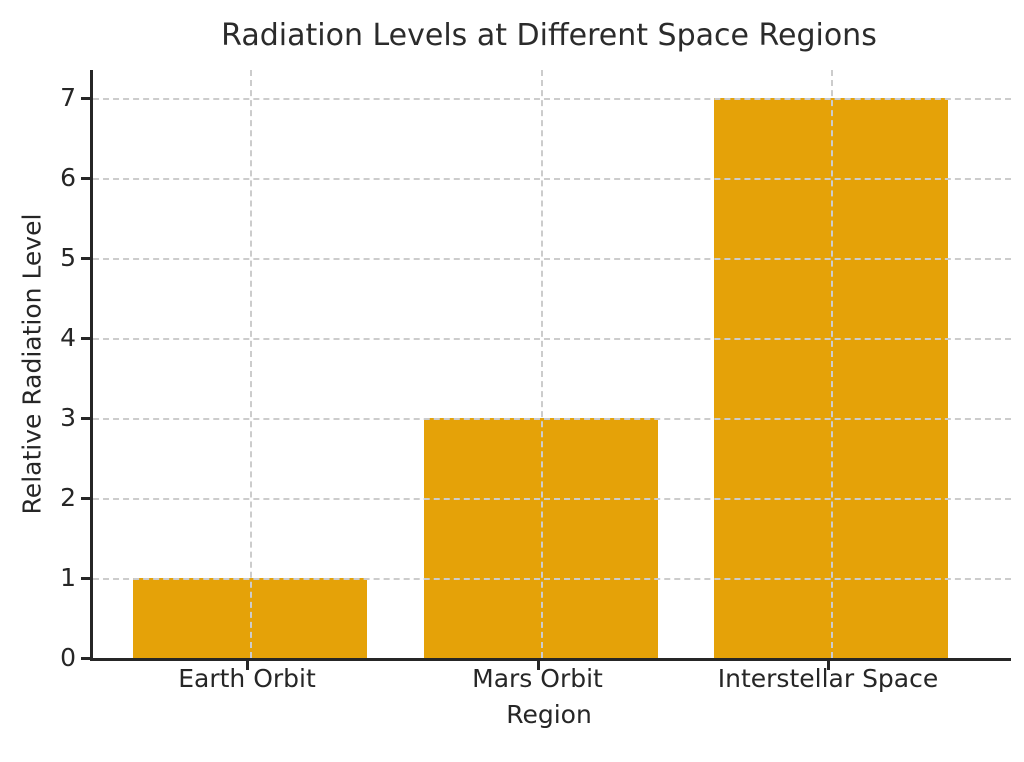 This screenshot has width=1024, height=762. What do you see at coordinates (828, 678) in the screenshot?
I see `x-tick-label: Interstellar Space` at bounding box center [828, 678].